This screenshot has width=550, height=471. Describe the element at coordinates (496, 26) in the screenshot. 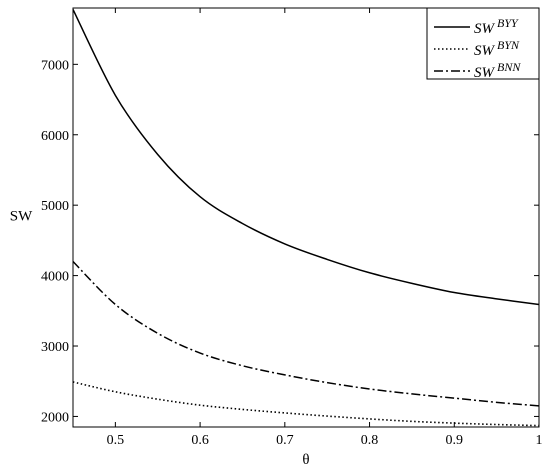

I see `legend-label: SW BYY` at that location.